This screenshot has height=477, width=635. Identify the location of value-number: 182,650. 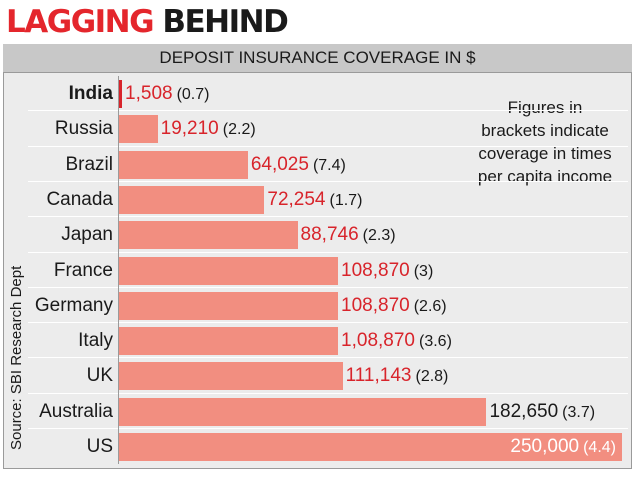
(524, 411).